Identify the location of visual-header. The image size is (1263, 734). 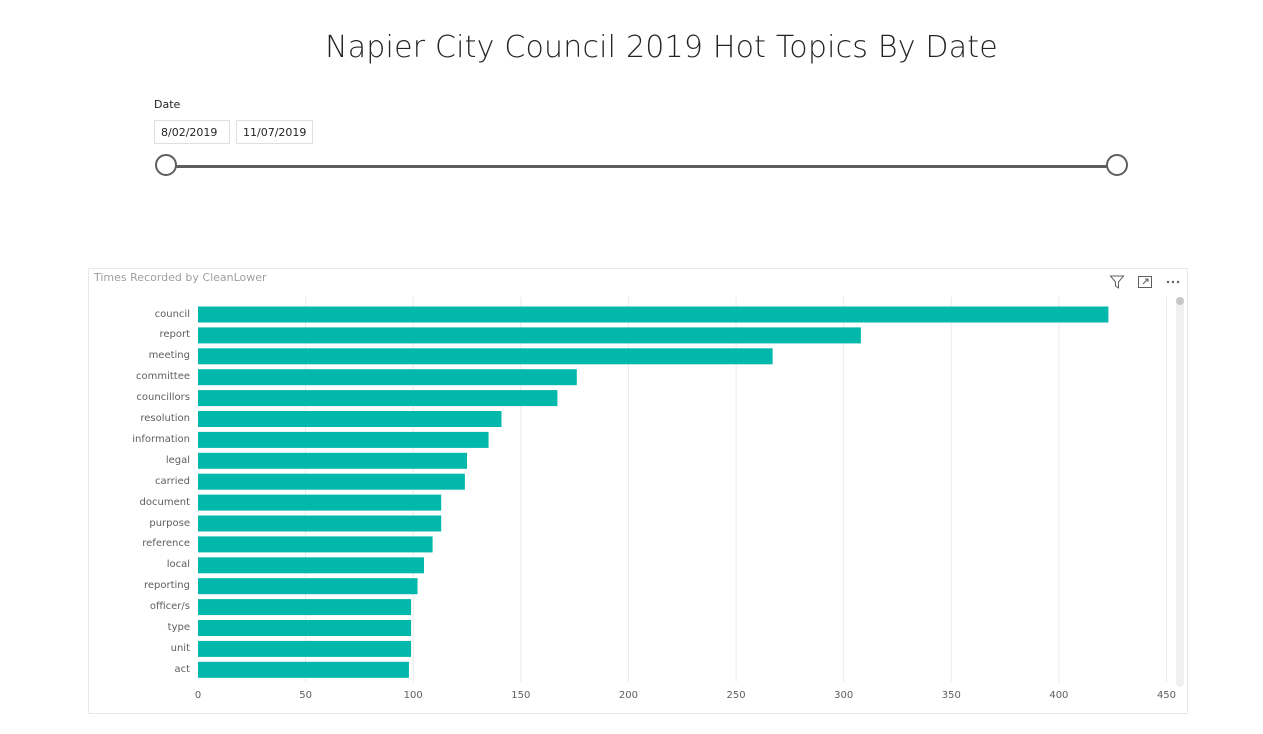
(1145, 282).